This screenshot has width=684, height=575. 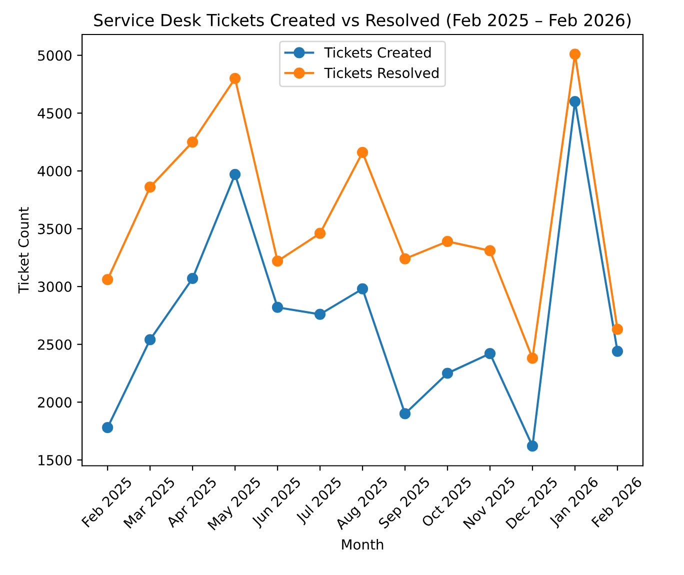 What do you see at coordinates (377, 52) in the screenshot?
I see `legend-label: Tickets Created` at bounding box center [377, 52].